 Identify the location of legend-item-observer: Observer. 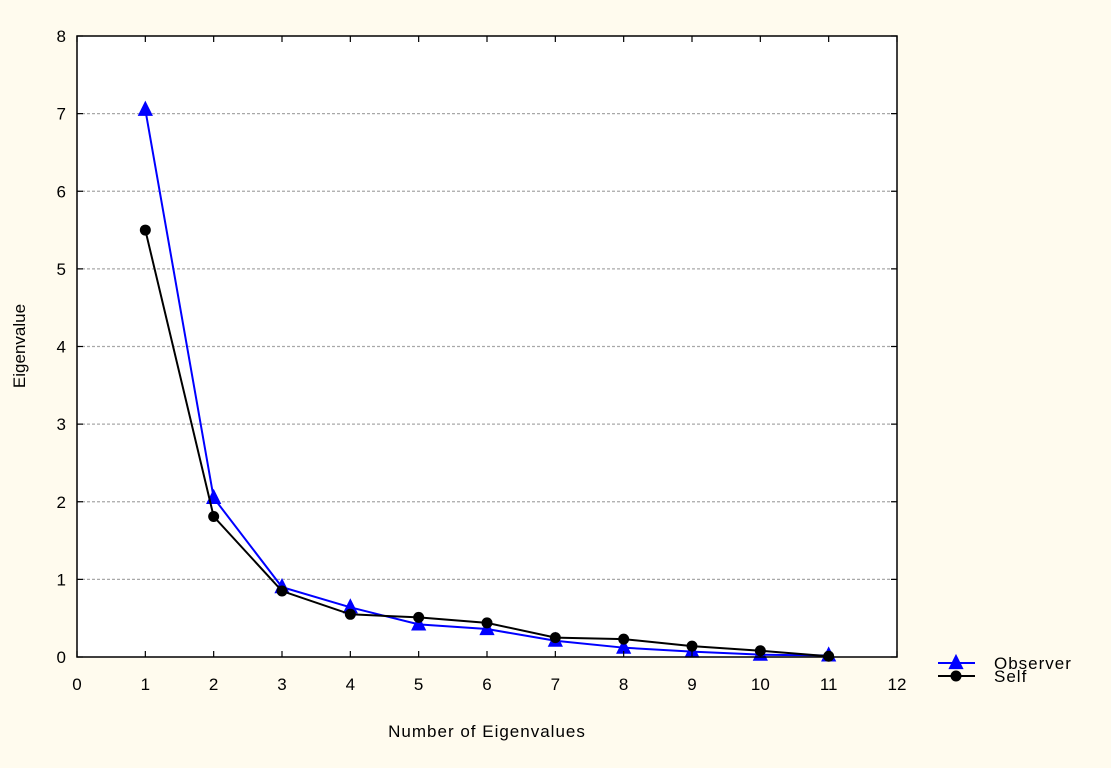
(1005, 663).